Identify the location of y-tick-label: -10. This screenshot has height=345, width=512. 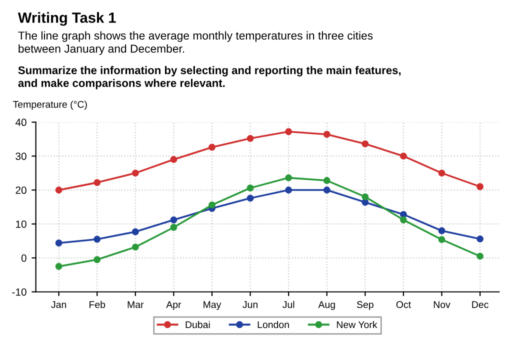
(19, 292).